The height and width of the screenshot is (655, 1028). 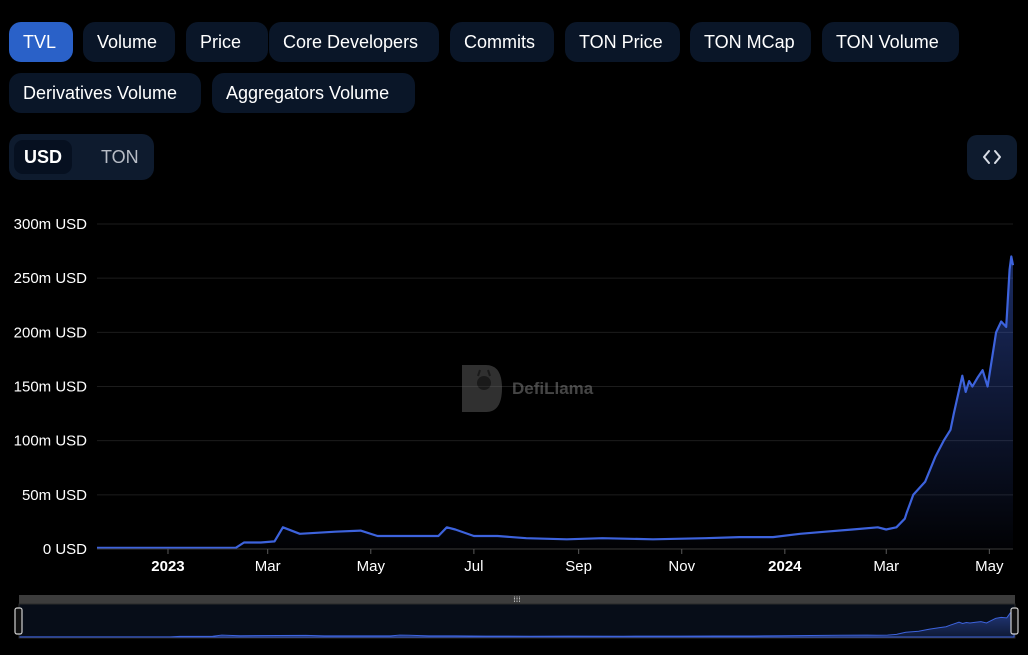 What do you see at coordinates (129, 42) in the screenshot?
I see `tab-volume: Volume` at bounding box center [129, 42].